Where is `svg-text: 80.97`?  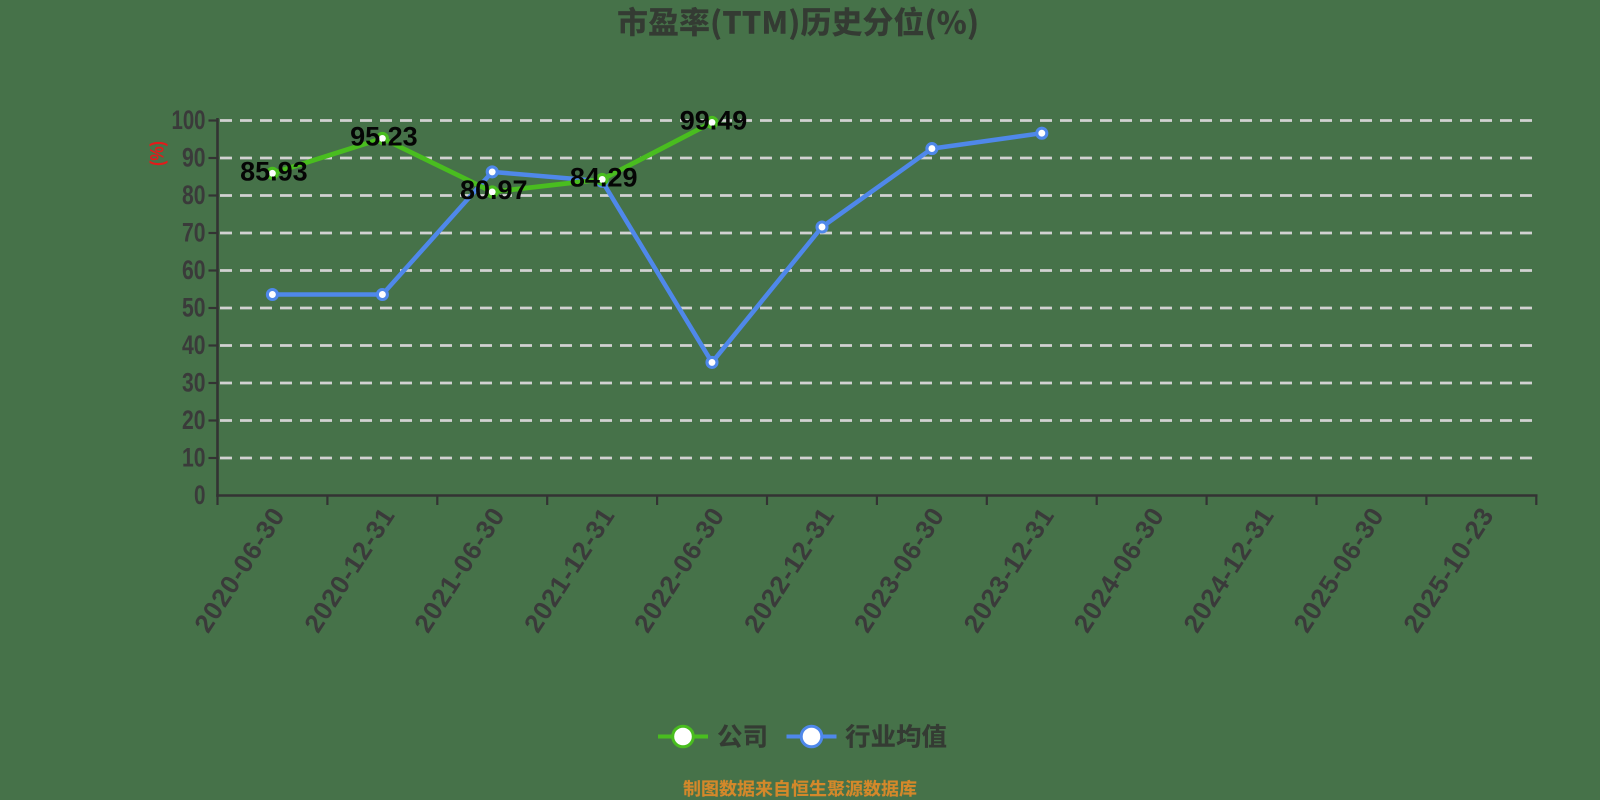 svg-text: 80.97 is located at coordinates (494, 190).